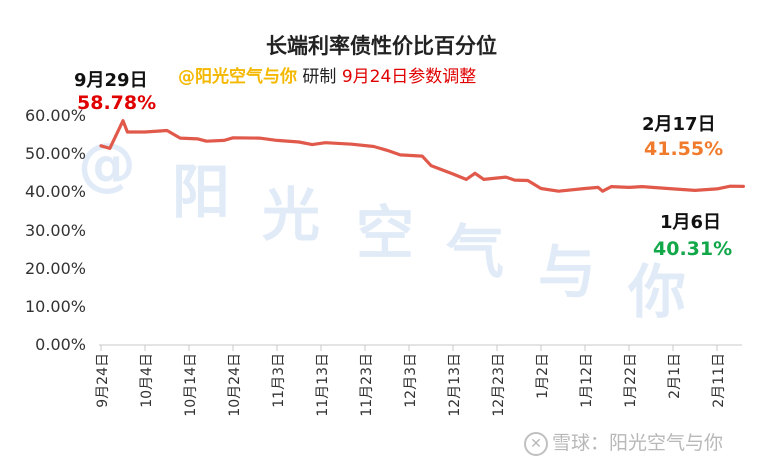  Describe the element at coordinates (675, 376) in the screenshot. I see `x-tick-label: 2月1日` at that location.